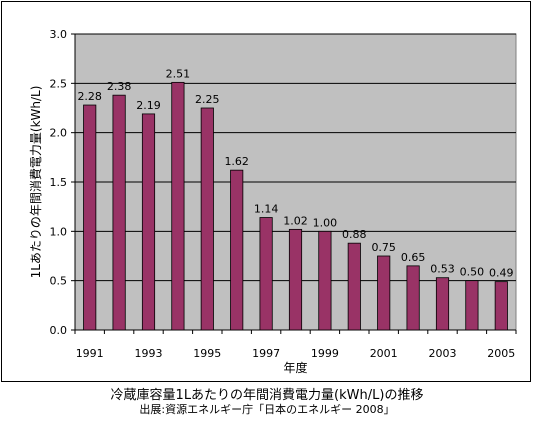 This screenshot has height=425, width=534. Describe the element at coordinates (178, 73) in the screenshot. I see `data-label: 2.51` at that location.